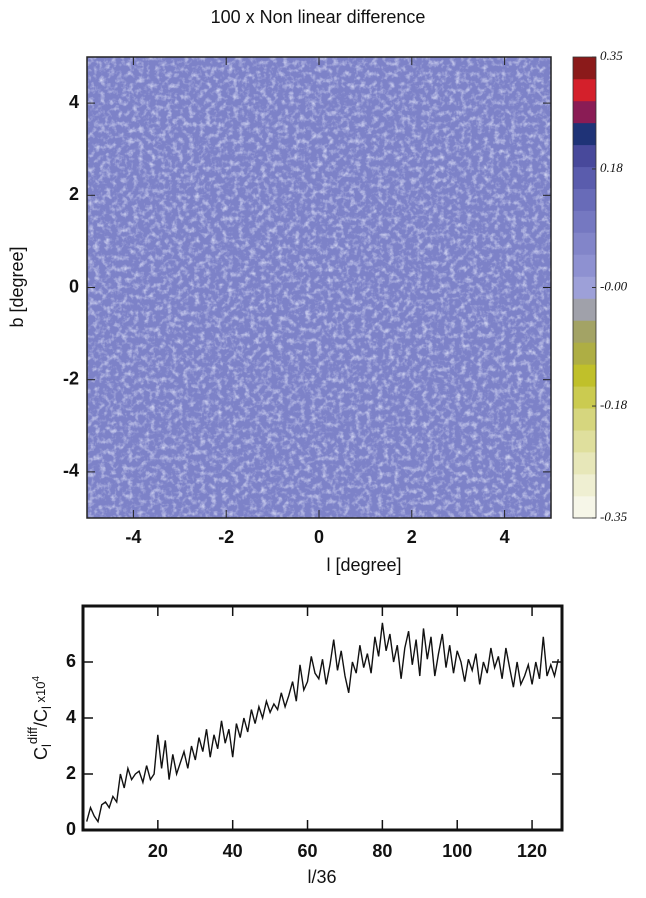 The width and height of the screenshot is (646, 898). Describe the element at coordinates (457, 851) in the screenshot. I see `x-tick-label: 100` at that location.